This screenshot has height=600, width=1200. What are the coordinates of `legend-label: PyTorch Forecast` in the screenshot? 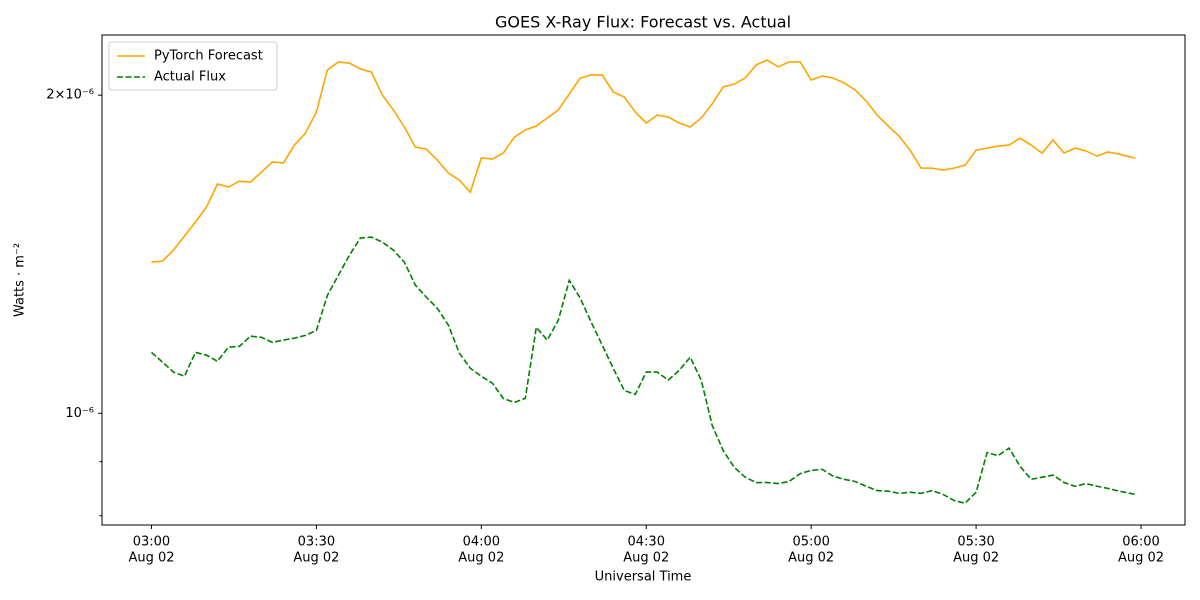 It's located at (208, 56).